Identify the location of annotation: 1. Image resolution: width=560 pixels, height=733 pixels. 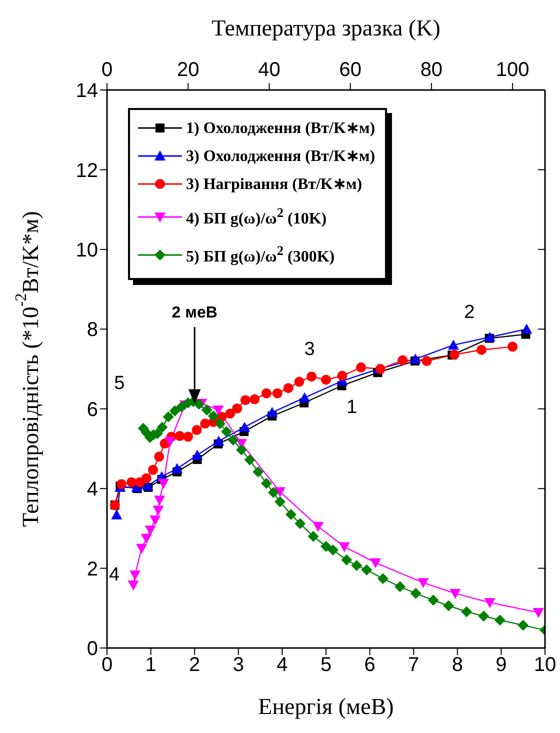
(352, 407).